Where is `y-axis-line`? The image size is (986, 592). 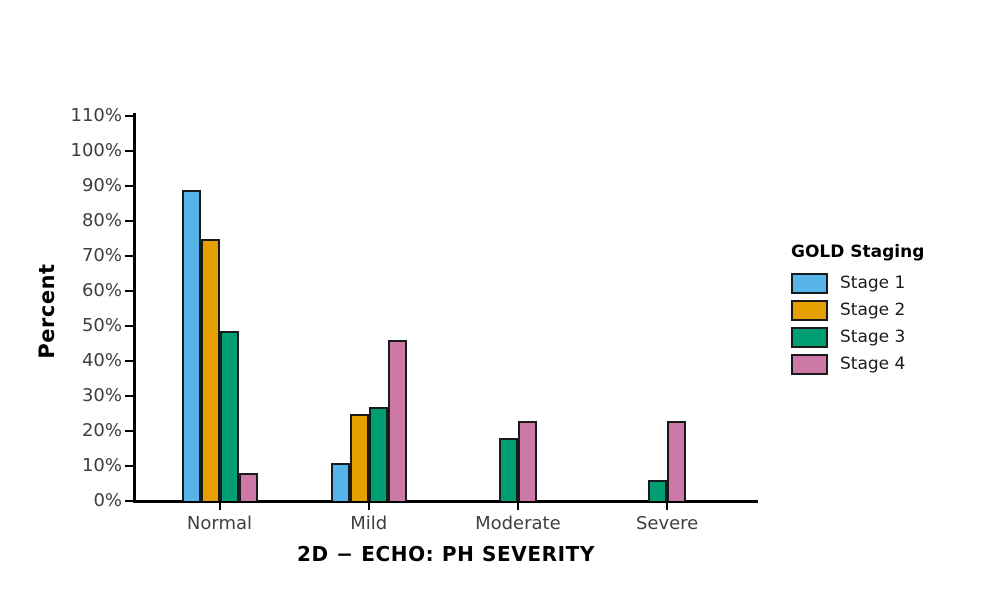 y-axis-line is located at coordinates (134, 308).